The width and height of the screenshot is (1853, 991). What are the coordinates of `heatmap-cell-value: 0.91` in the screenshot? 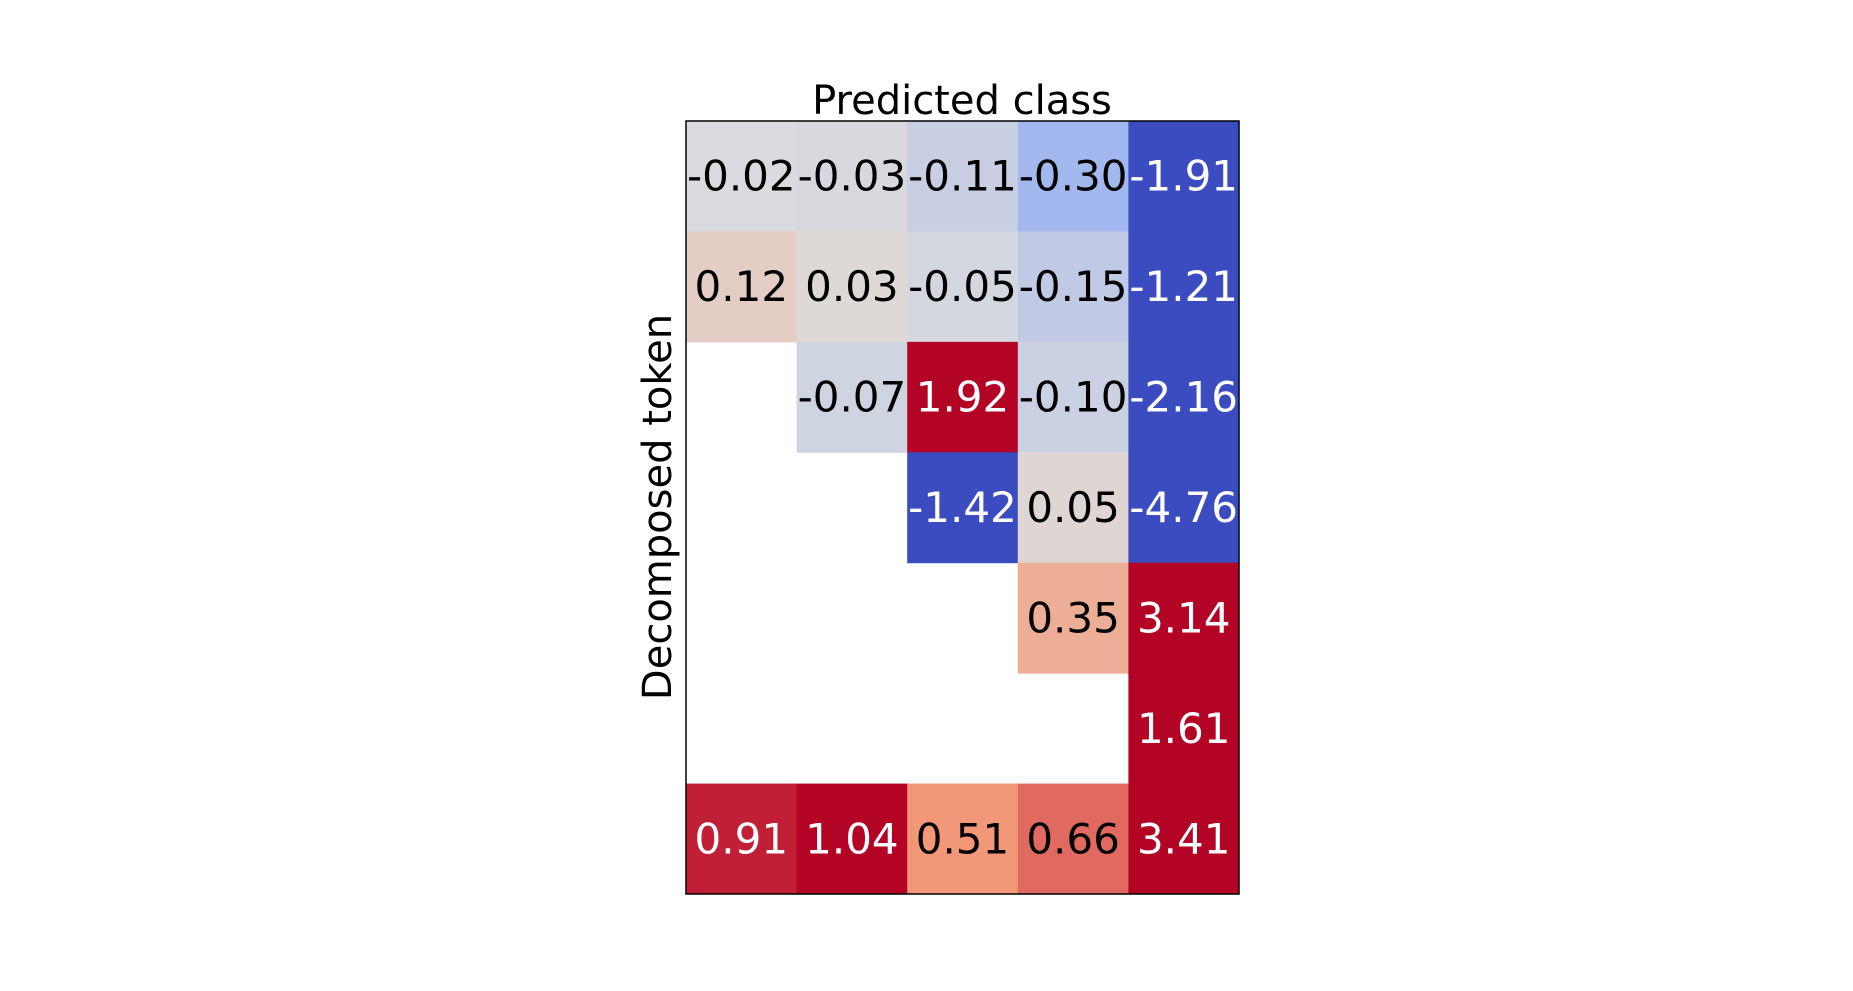 It's located at (742, 838).